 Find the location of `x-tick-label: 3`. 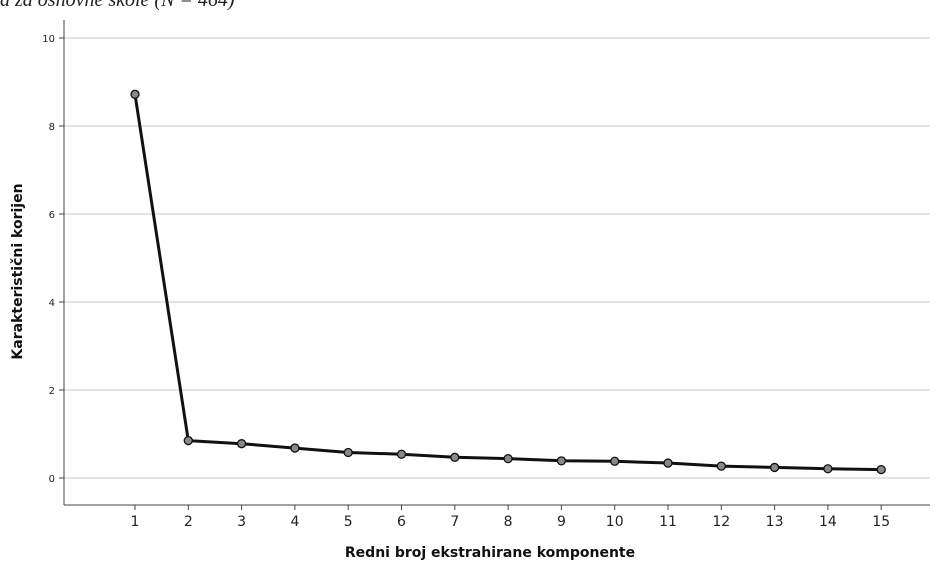

x-tick-label: 3 is located at coordinates (241, 522).